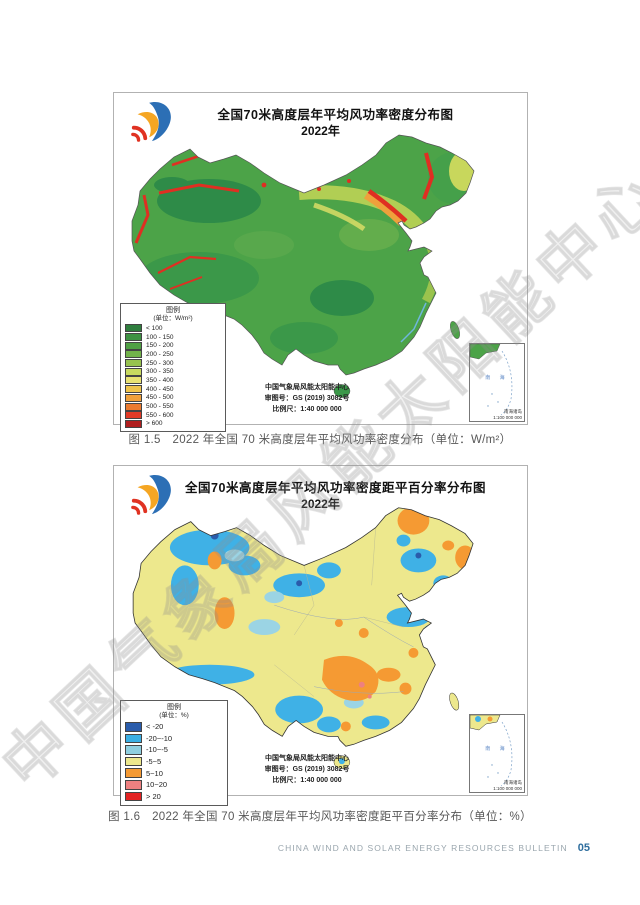 This screenshot has height=905, width=640. Describe the element at coordinates (173, 328) in the screenshot. I see `legend-item: < 100` at that location.